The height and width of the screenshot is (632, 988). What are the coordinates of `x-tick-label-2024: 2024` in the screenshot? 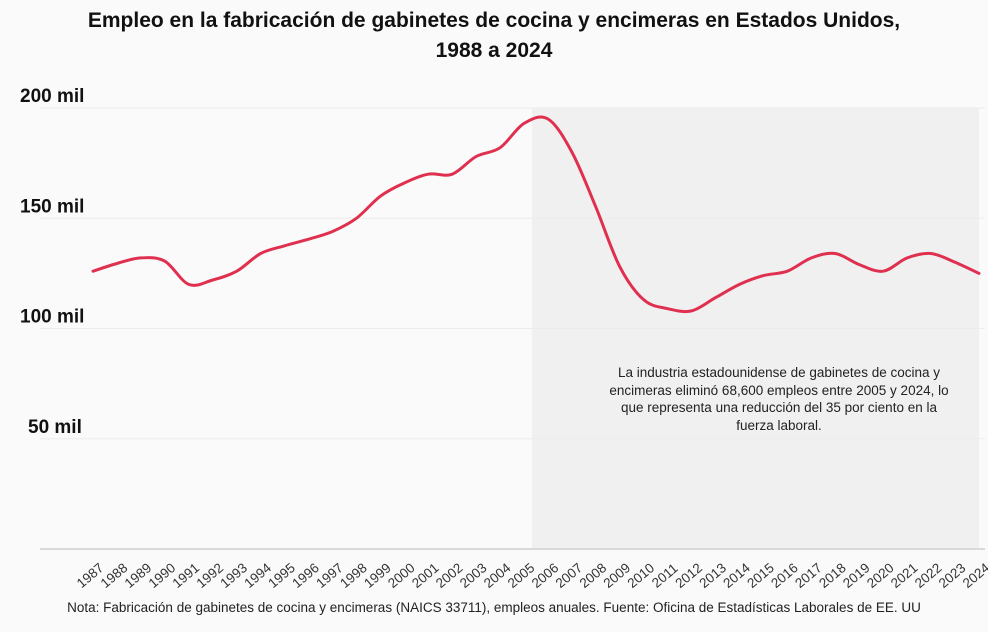 It's located at (974, 575).